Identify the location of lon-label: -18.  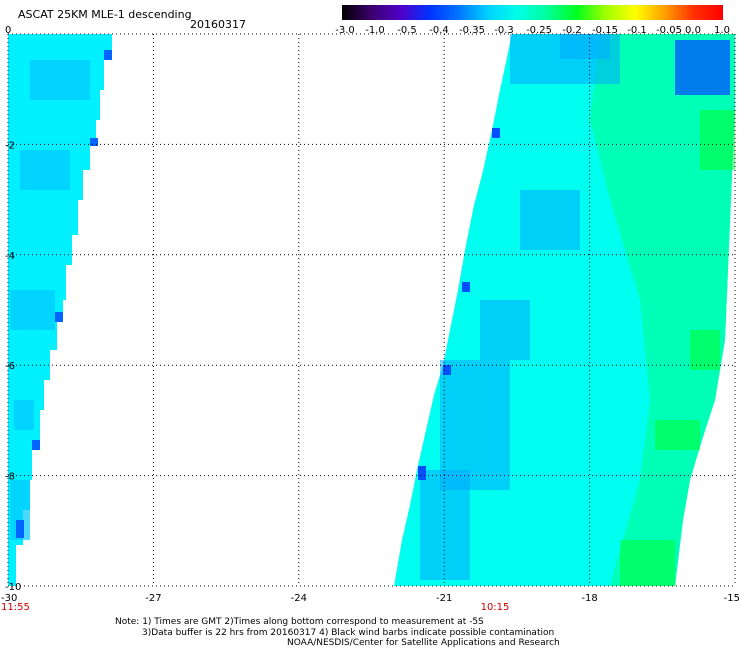
(589, 598).